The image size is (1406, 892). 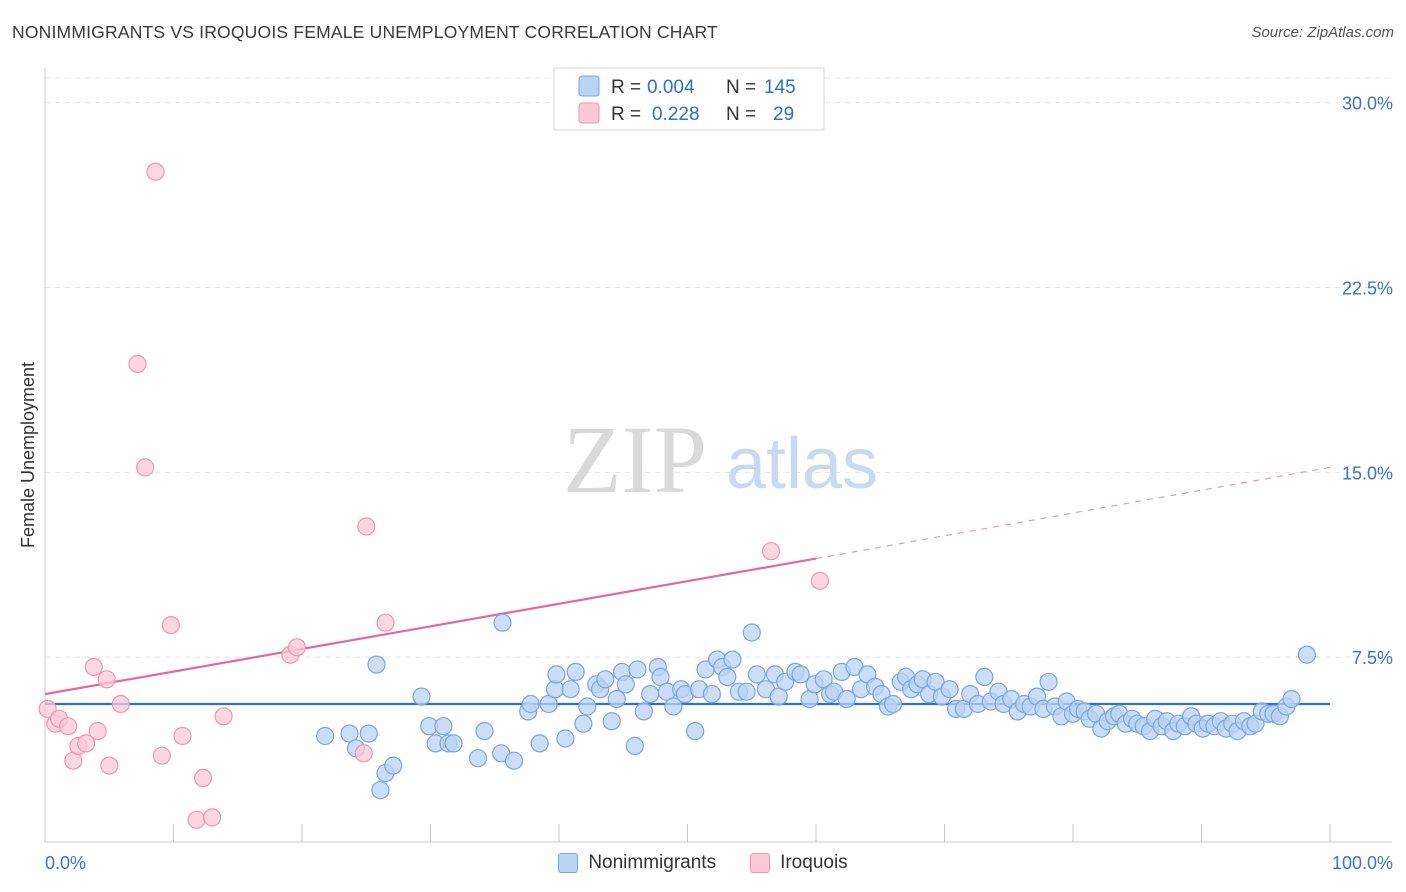 I want to click on y-tick-label: 30.0%, so click(x=1367, y=104).